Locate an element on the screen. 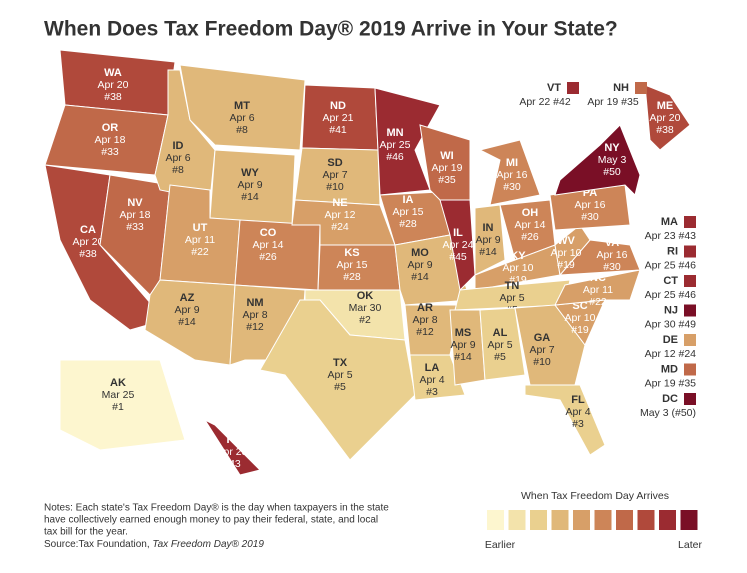  state-rank: #3 is located at coordinates (578, 424).